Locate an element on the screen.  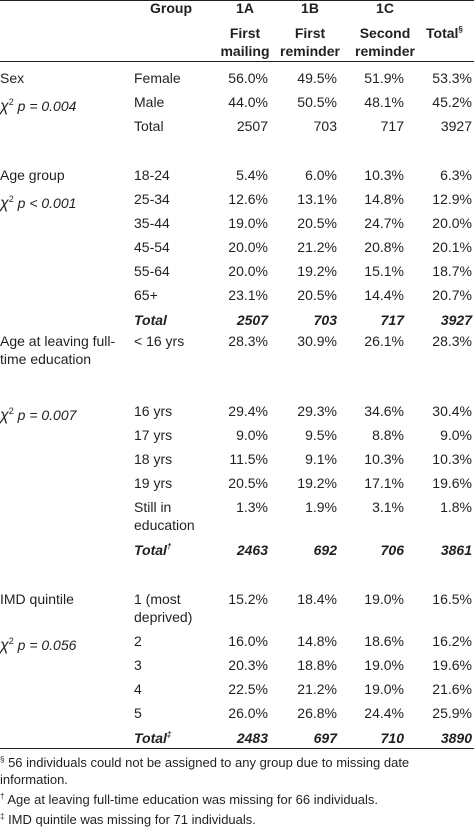
imd-value: 21.6% is located at coordinates (452, 689).